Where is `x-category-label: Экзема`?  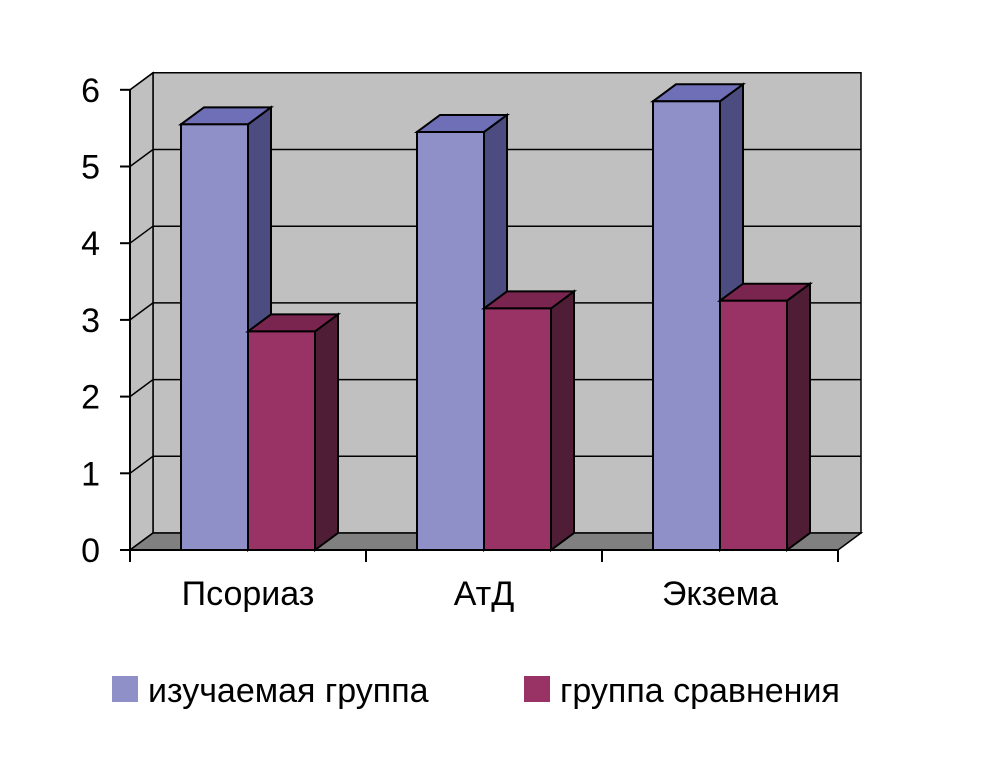 x-category-label: Экзема is located at coordinates (720, 594).